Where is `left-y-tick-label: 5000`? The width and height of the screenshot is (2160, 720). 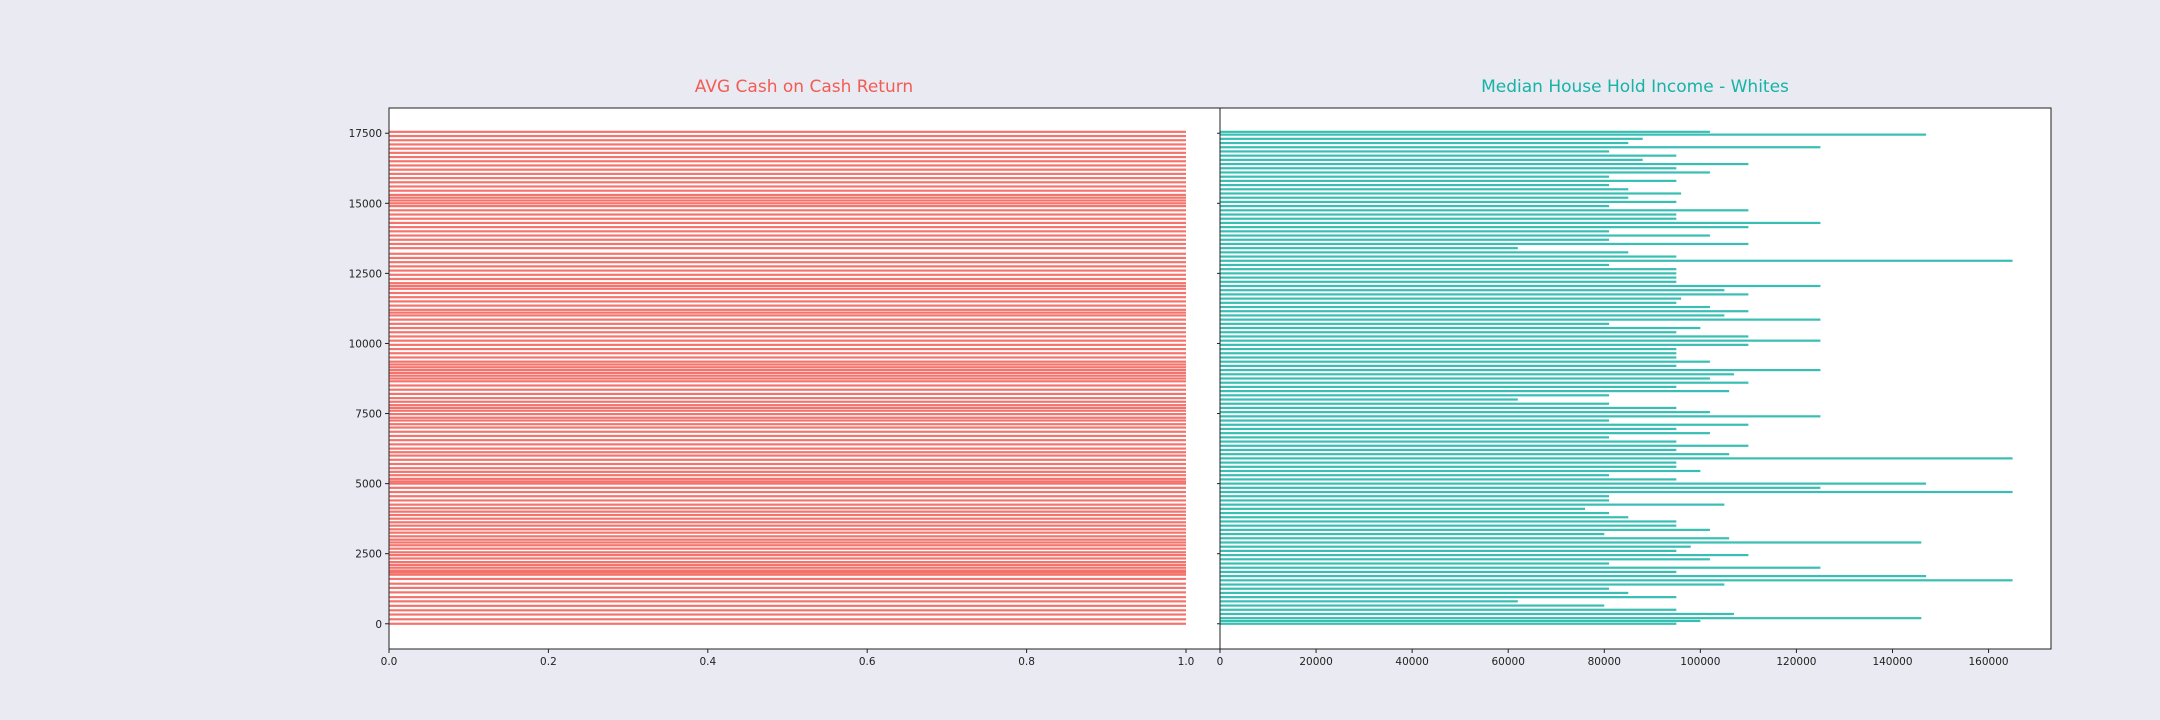
left-y-tick-label: 5000 is located at coordinates (368, 485).